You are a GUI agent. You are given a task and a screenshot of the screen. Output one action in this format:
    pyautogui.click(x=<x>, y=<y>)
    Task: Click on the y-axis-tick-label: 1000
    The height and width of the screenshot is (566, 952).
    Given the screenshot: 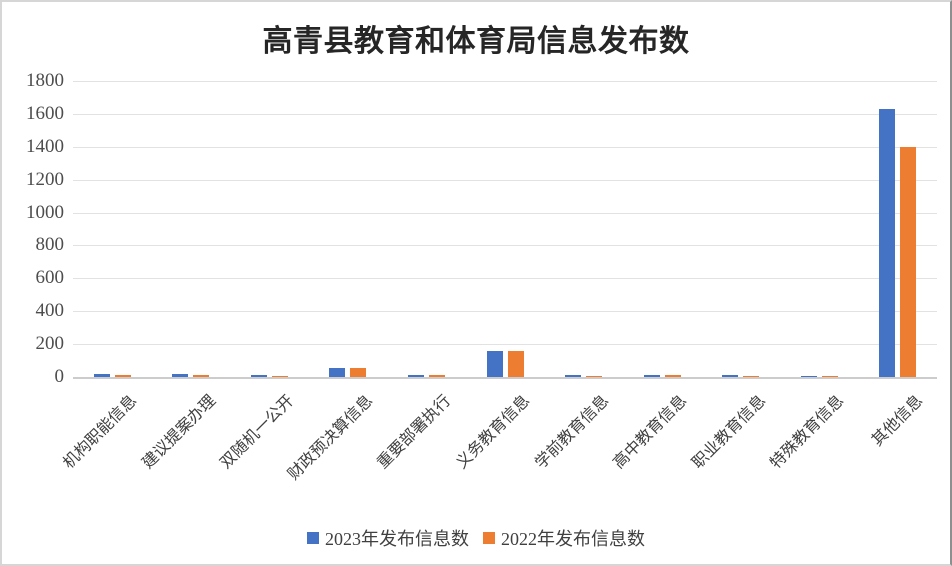 What is the action you would take?
    pyautogui.click(x=45, y=212)
    